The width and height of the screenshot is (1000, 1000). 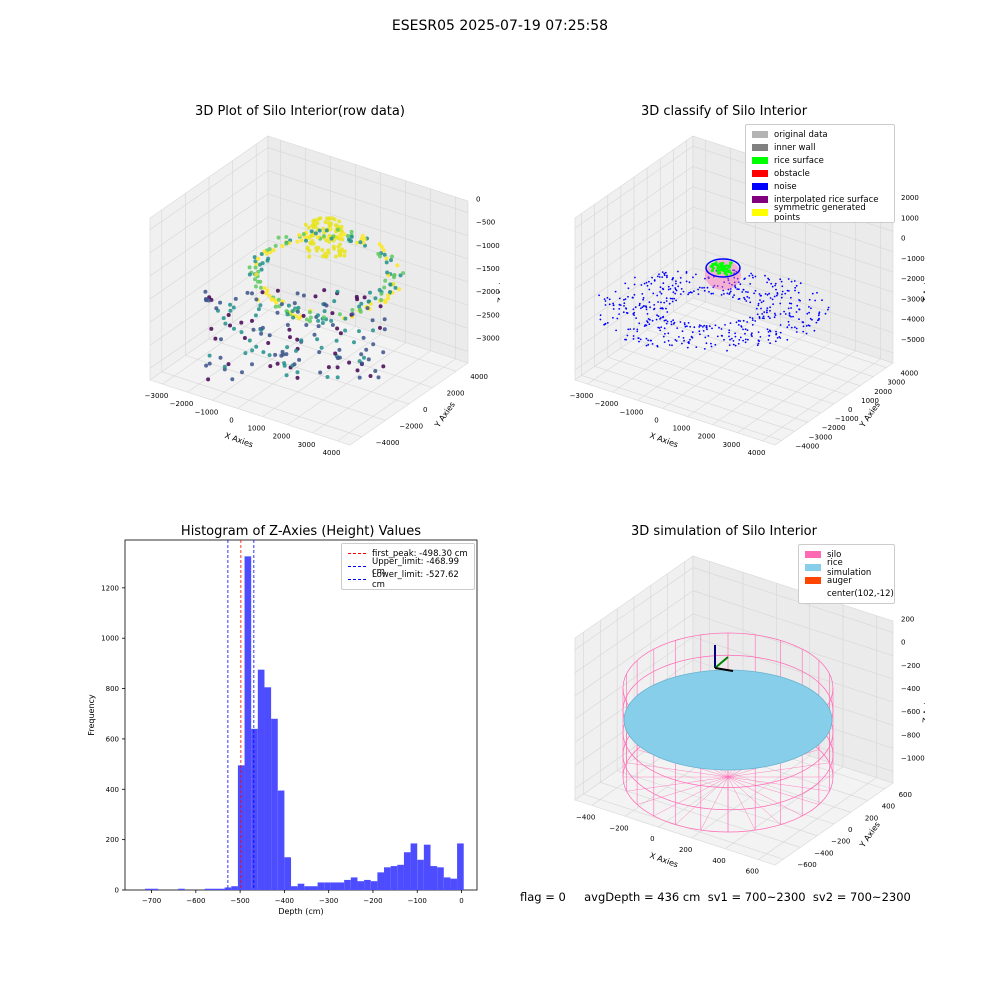 I want to click on cls-legend-label: symmetric generated points, so click(x=820, y=212).